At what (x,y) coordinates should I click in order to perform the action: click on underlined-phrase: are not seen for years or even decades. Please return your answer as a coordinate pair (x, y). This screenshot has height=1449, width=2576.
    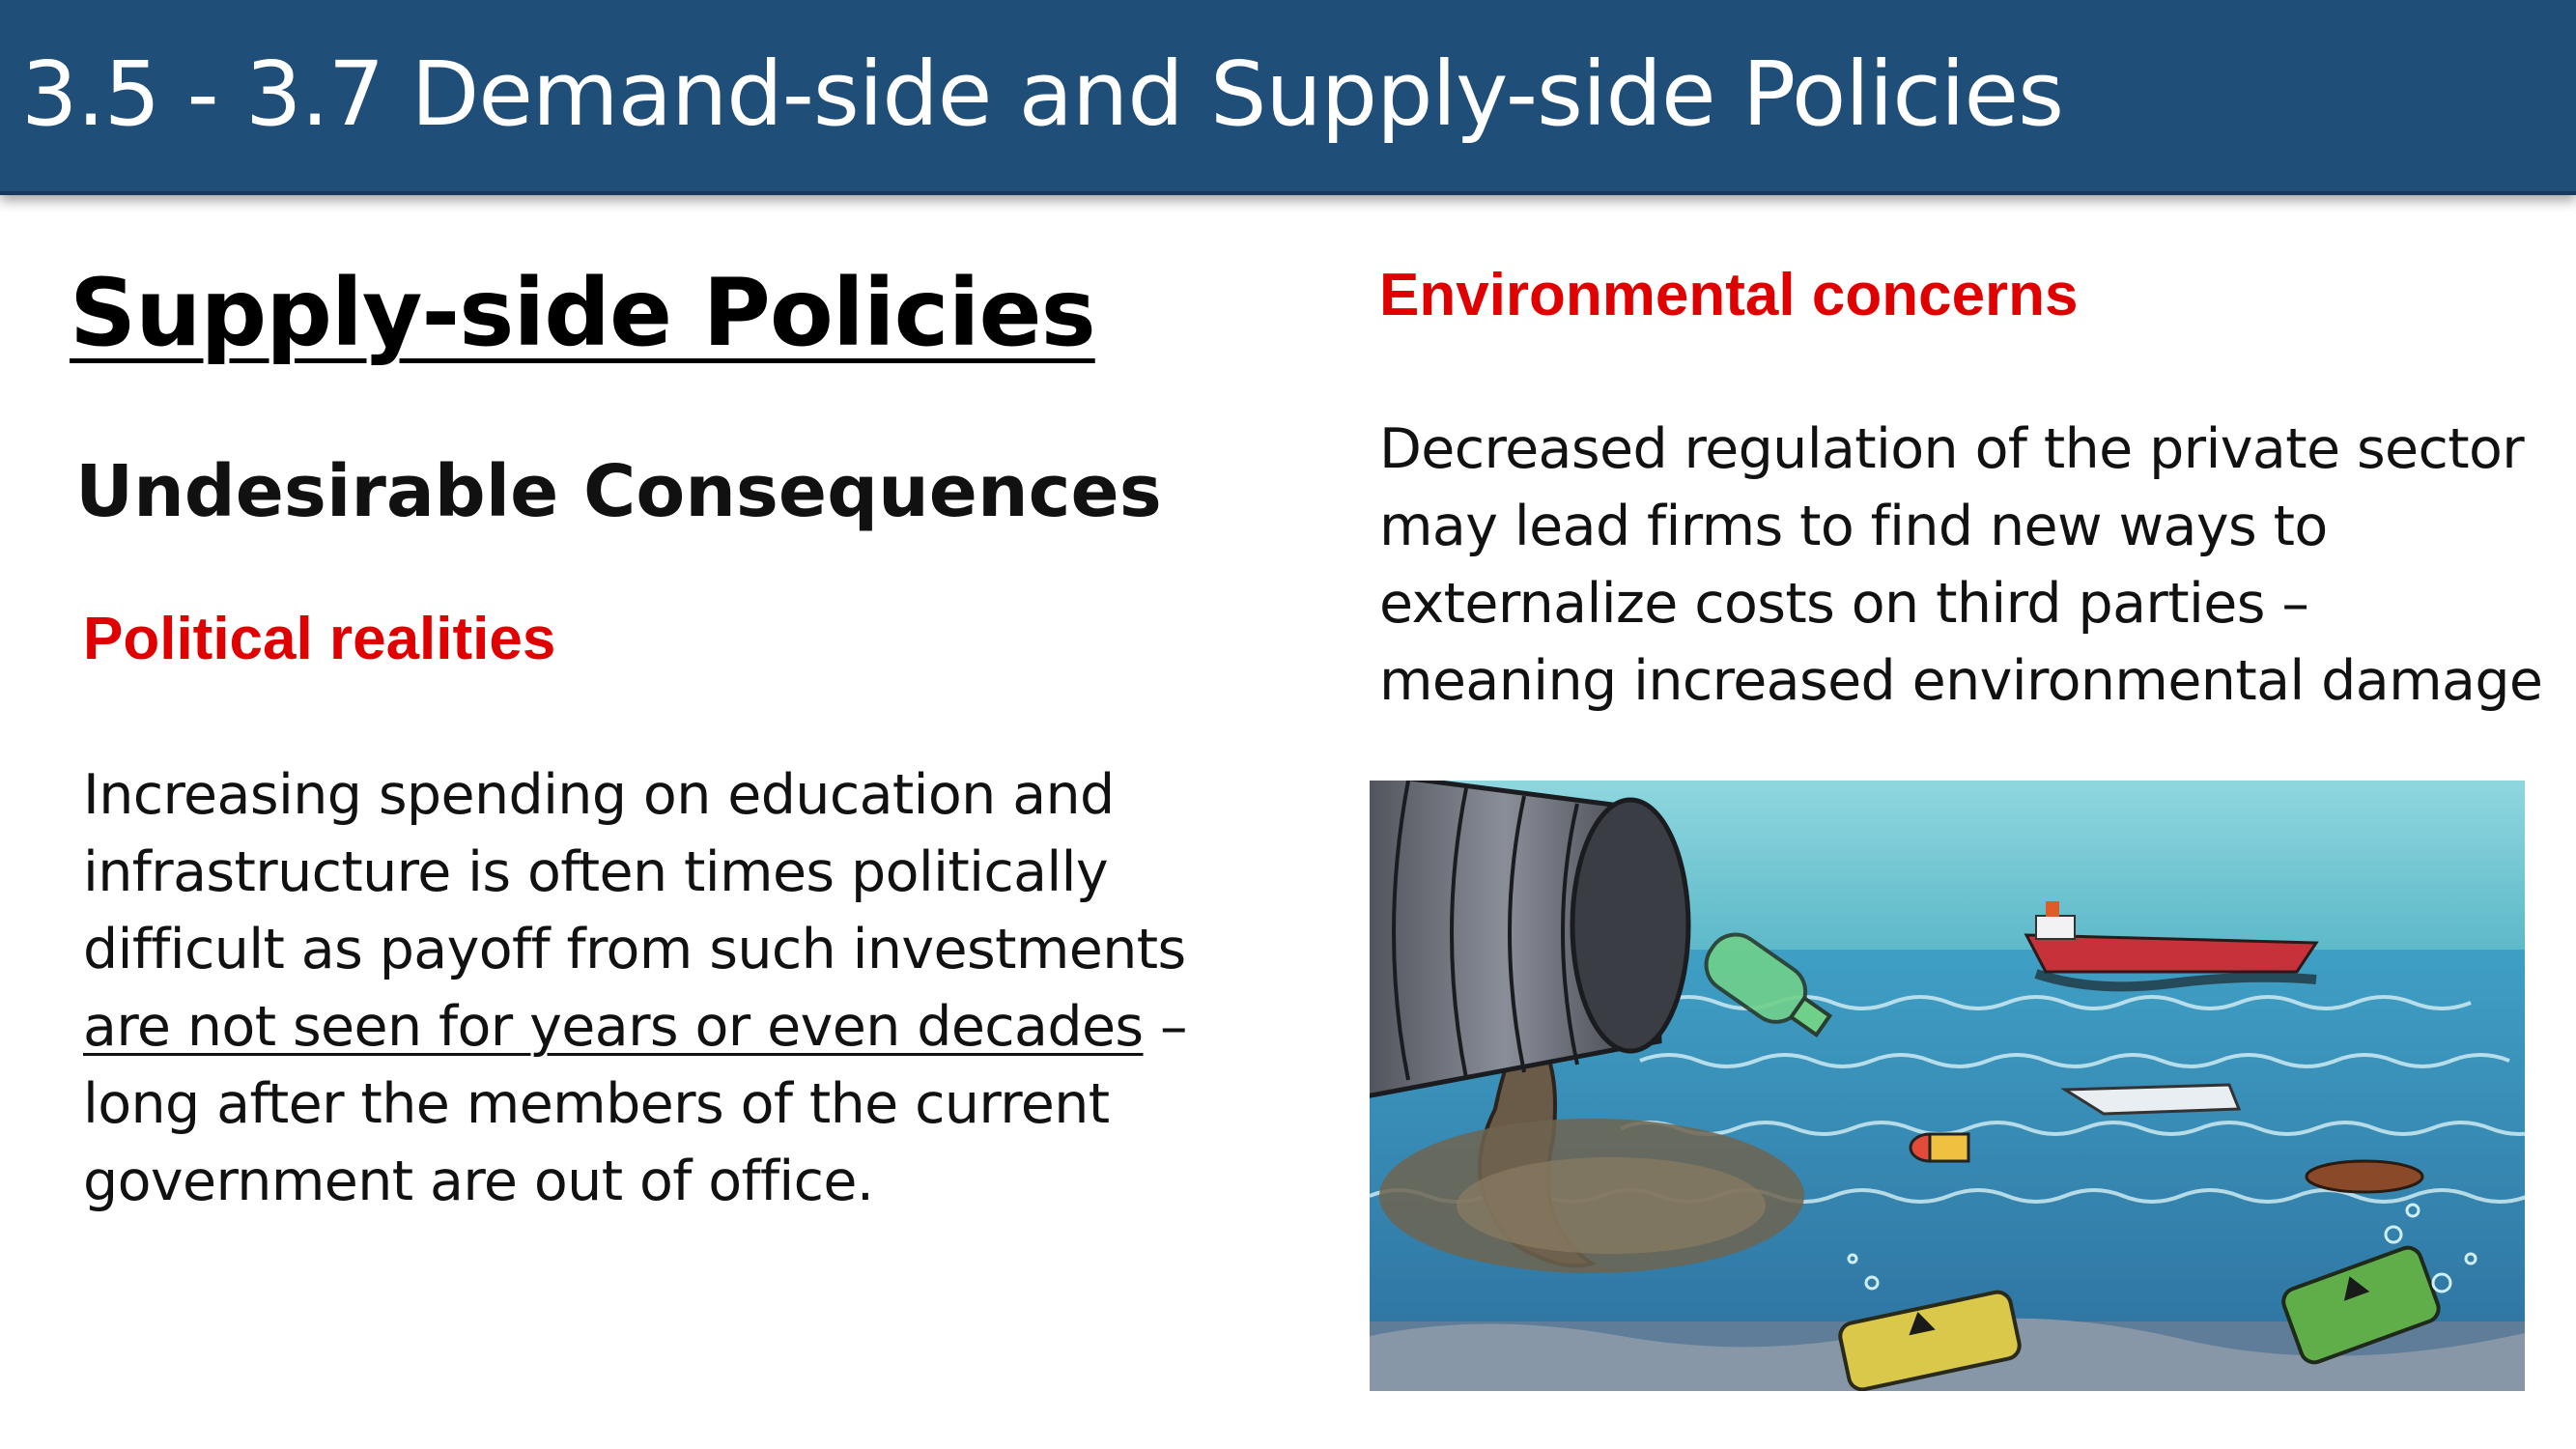
    Looking at the image, I should click on (613, 1027).